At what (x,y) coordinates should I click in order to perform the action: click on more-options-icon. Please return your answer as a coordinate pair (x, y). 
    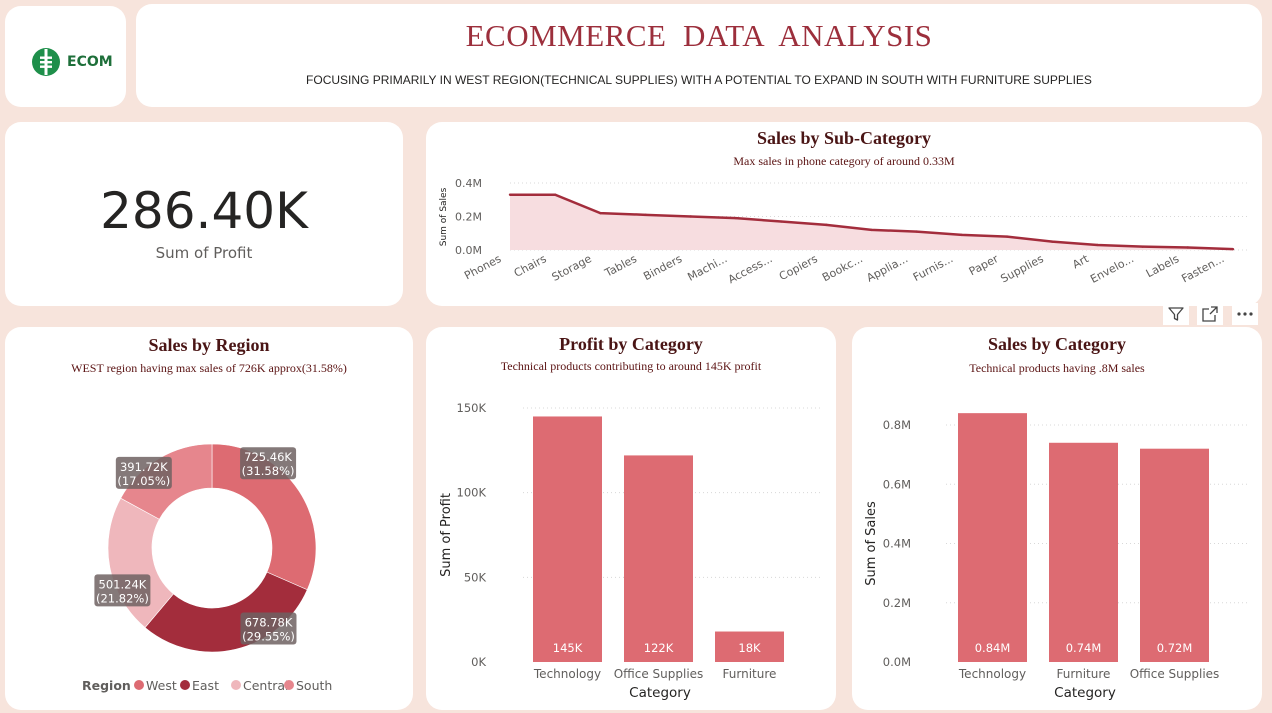
    Looking at the image, I should click on (1245, 314).